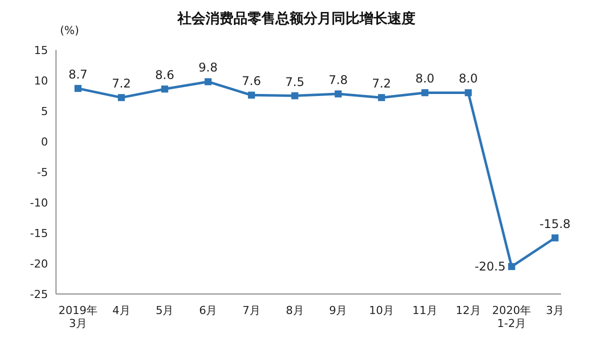  What do you see at coordinates (512, 317) in the screenshot?
I see `x-tick-label: 2020年 1-2月` at bounding box center [512, 317].